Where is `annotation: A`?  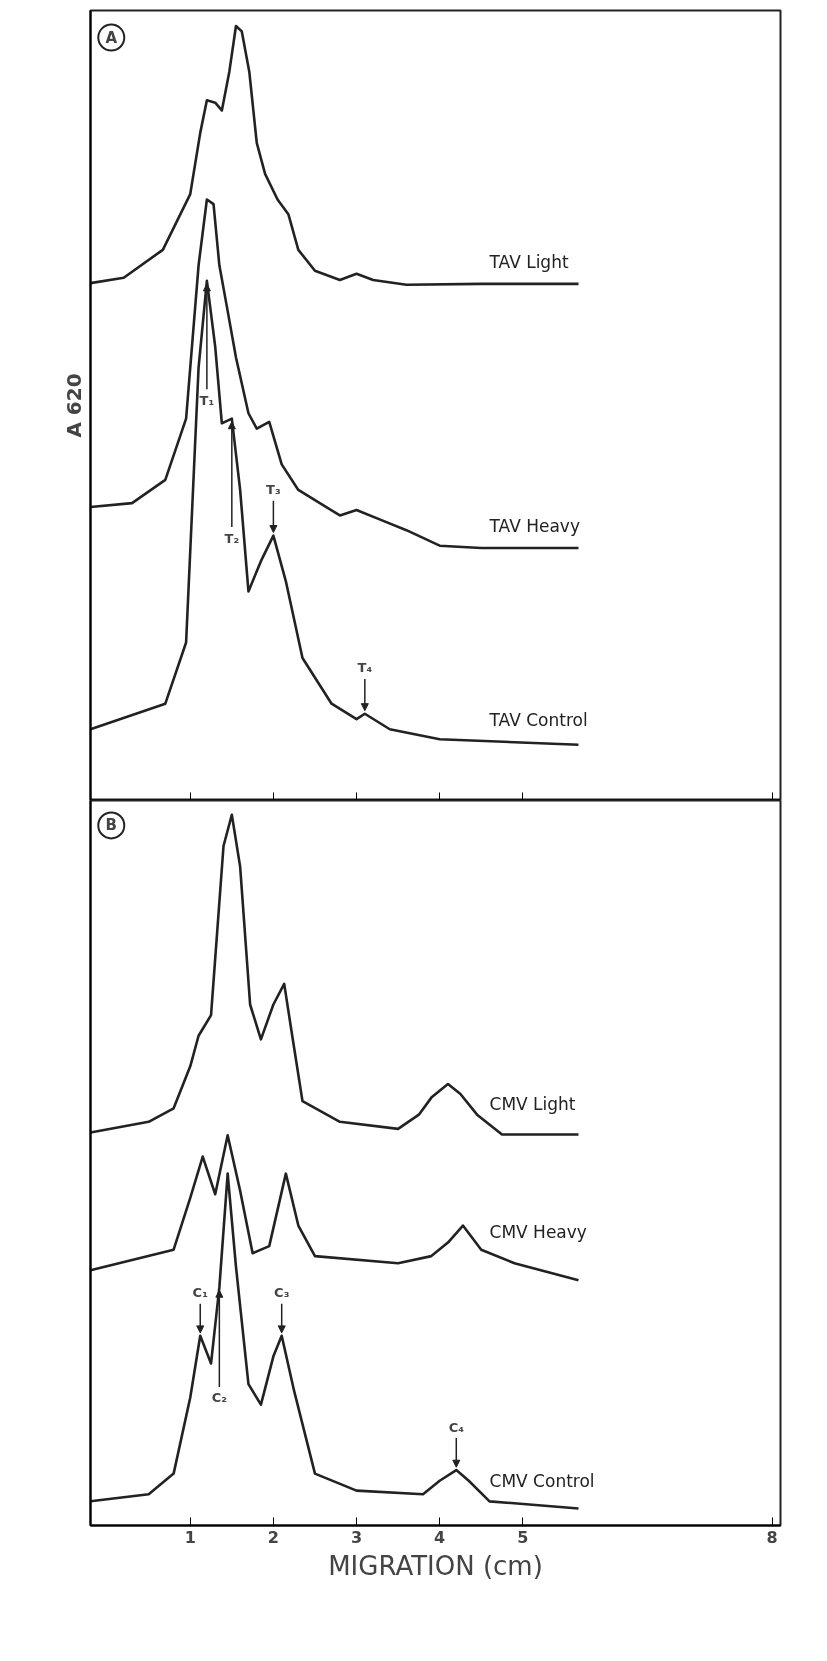
annotation: A is located at coordinates (111, 37).